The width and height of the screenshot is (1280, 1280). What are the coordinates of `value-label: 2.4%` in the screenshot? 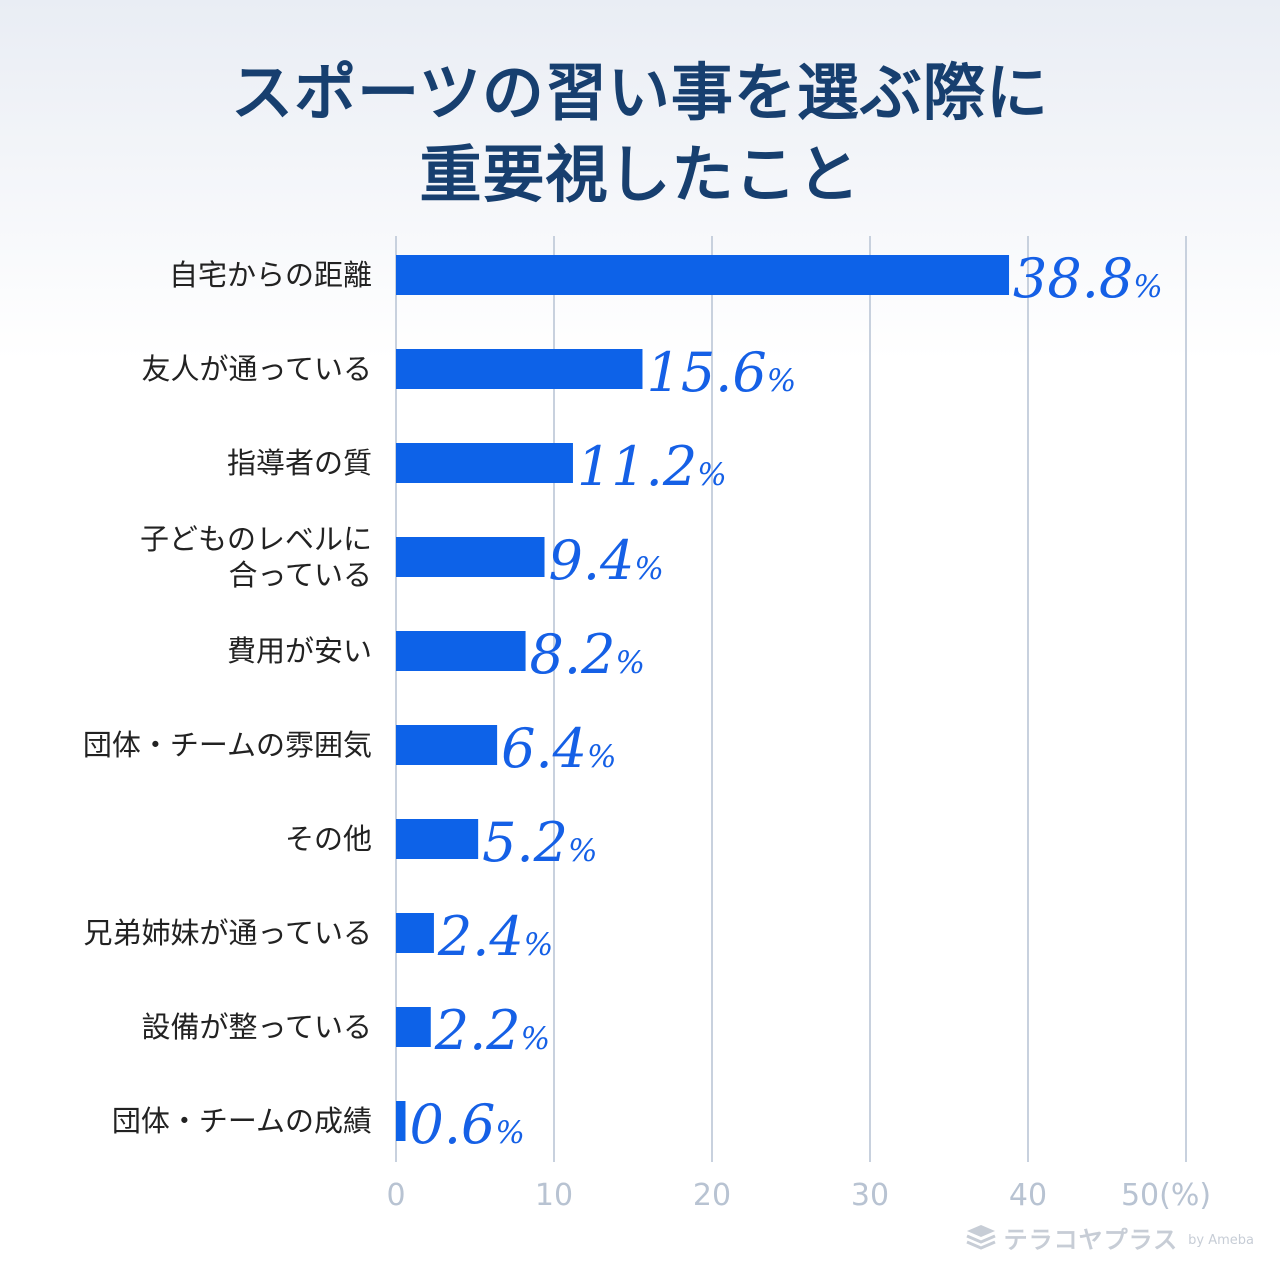 It's located at (495, 936).